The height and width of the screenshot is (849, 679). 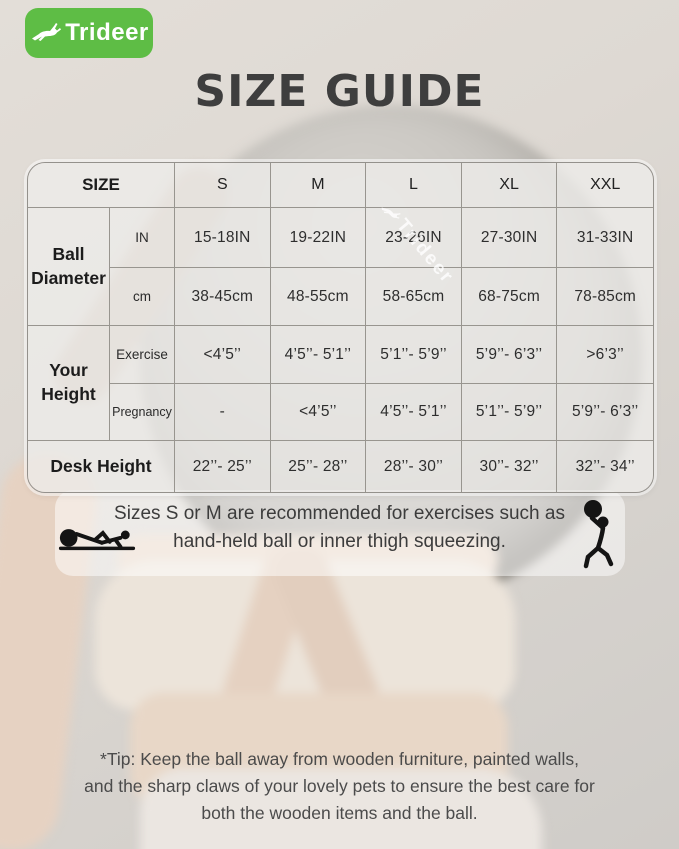 I want to click on cell-height-pregnancy-xl: 5’1’’- 5’9’’, so click(x=509, y=412).